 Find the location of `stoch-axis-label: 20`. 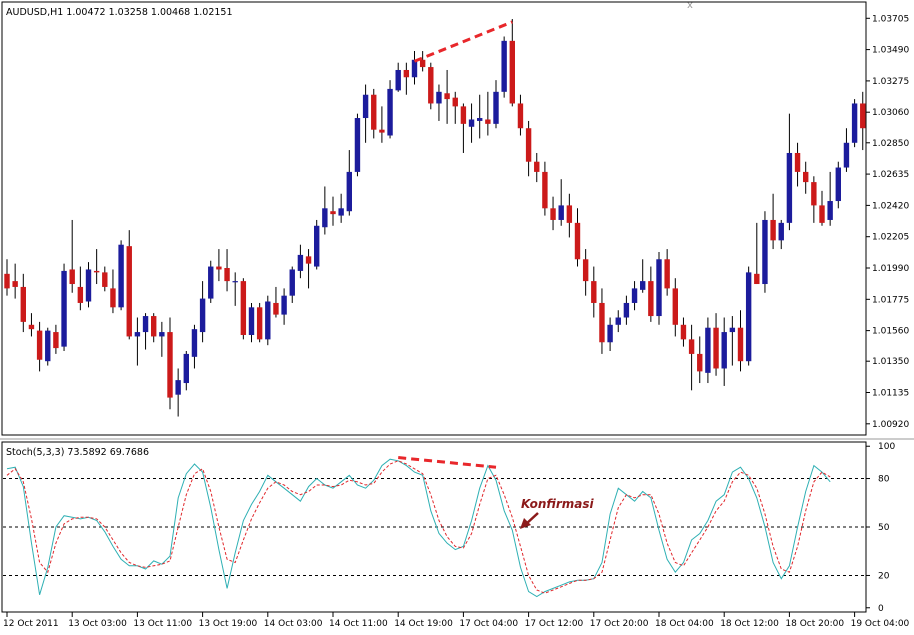

stoch-axis-label: 20 is located at coordinates (884, 576).